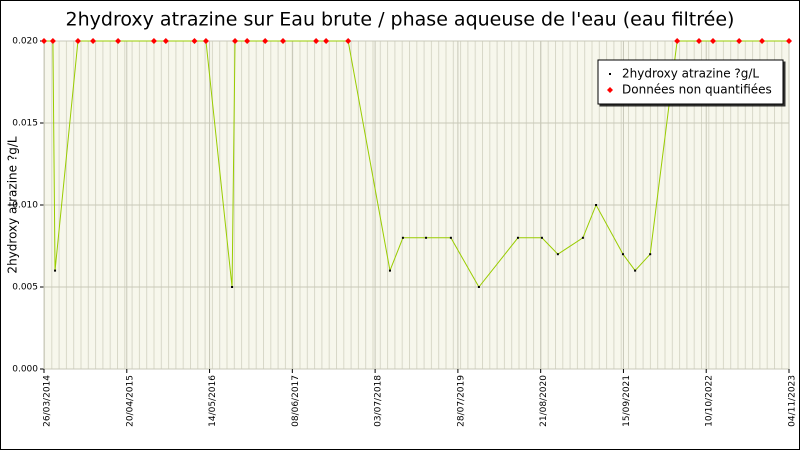  Describe the element at coordinates (296, 401) in the screenshot. I see `x-tick-label: 08/06/2017` at that location.